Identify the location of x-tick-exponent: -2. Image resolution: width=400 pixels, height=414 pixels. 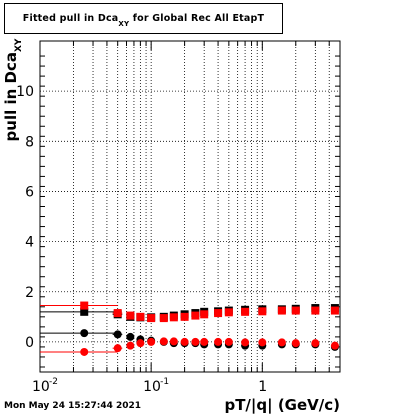
(53, 382).